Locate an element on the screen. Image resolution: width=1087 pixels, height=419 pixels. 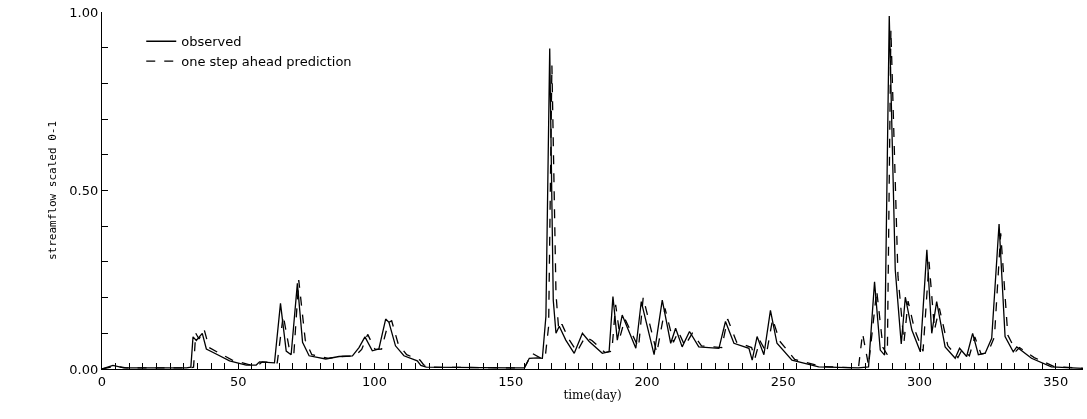
legend-label: one step ahead prediction is located at coordinates (266, 62).